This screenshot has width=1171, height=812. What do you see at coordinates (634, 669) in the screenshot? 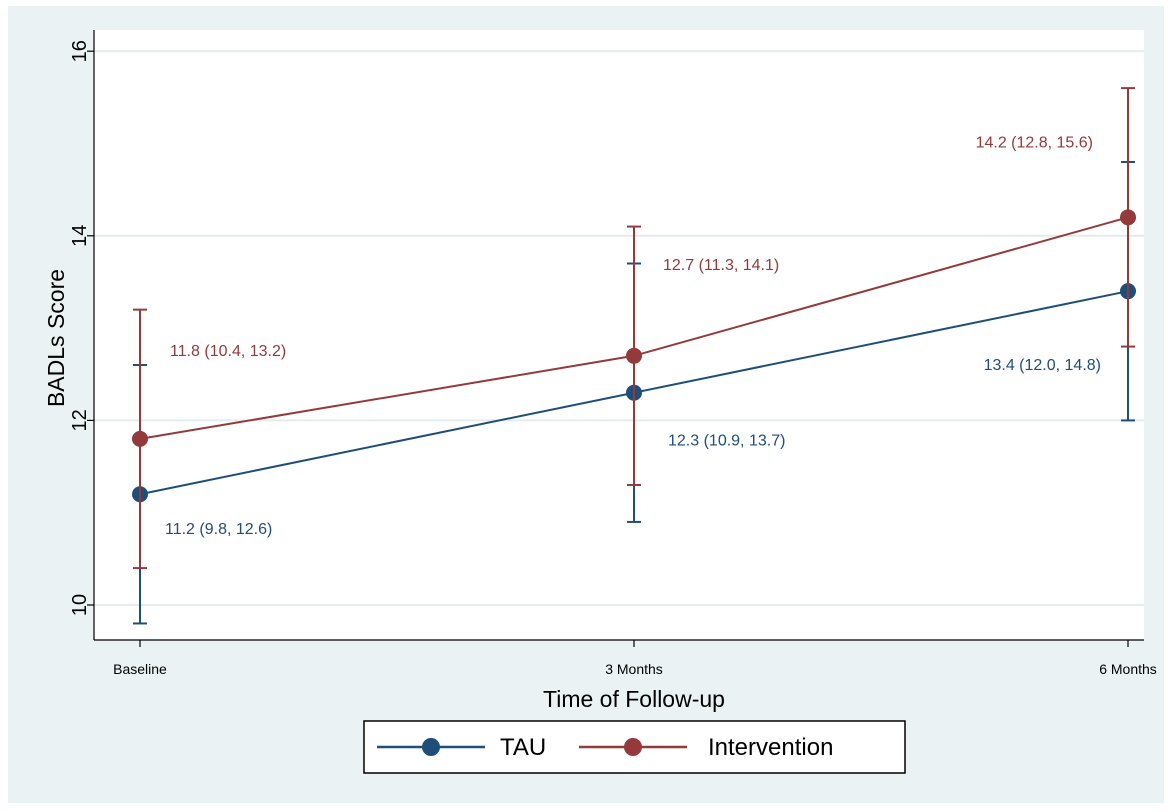
I see `x-tick-label: 3 Months` at bounding box center [634, 669].